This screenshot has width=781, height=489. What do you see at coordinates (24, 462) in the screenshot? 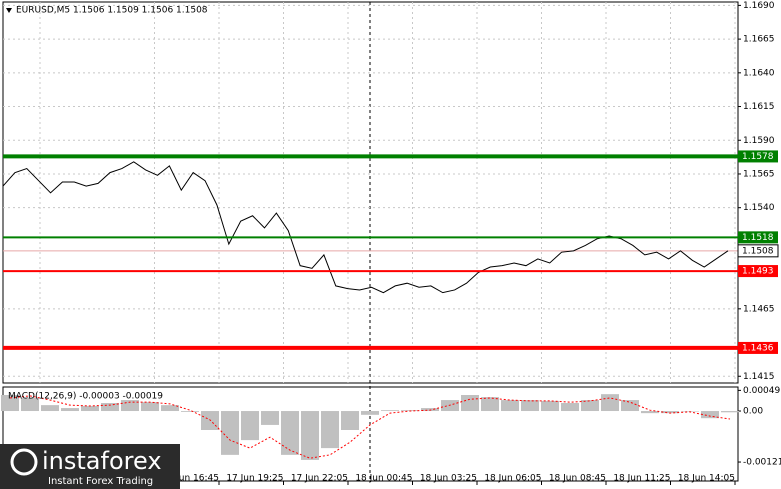
I see `logo-icon` at bounding box center [24, 462].